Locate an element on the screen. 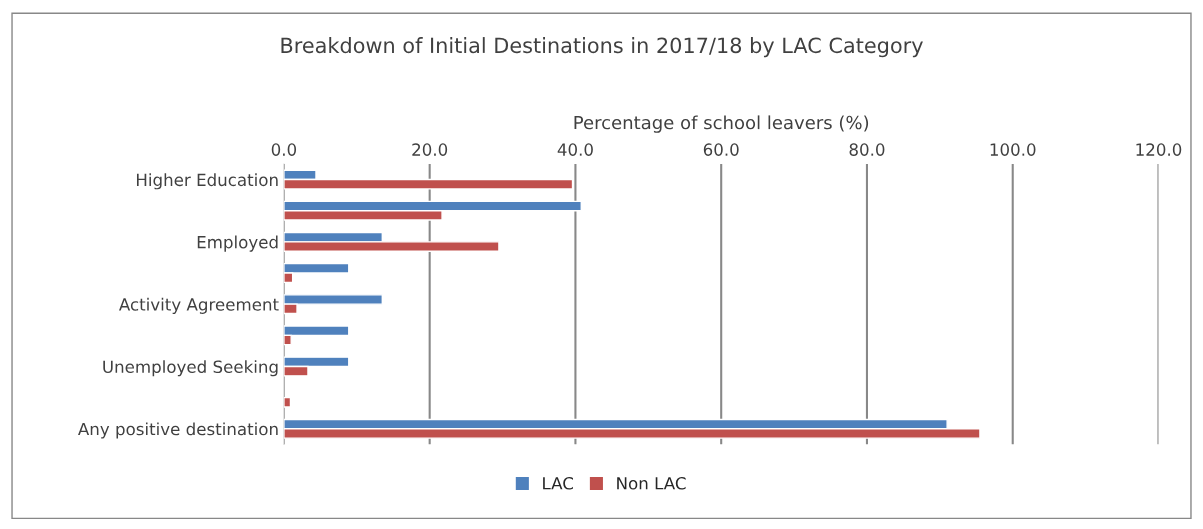 Image resolution: width=1203 pixels, height=529 pixels. legend-label: LAC is located at coordinates (558, 483).